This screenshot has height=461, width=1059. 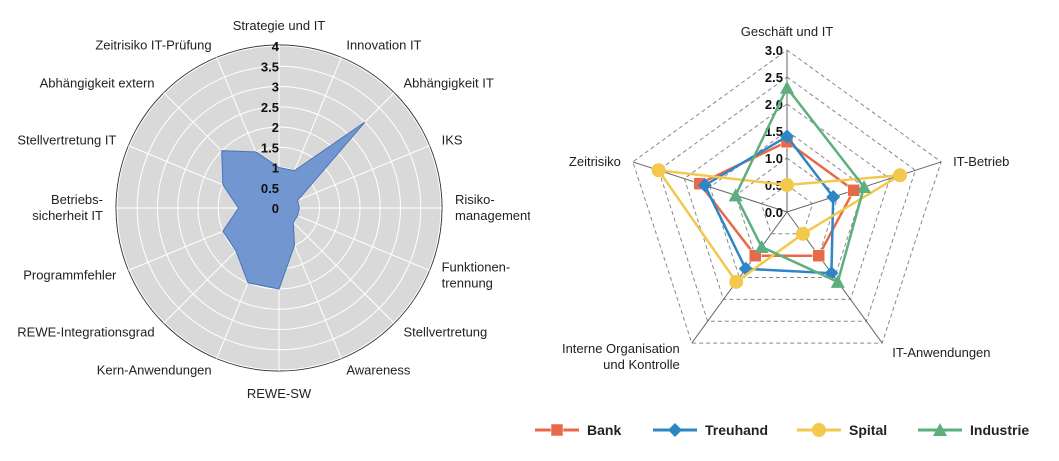 I want to click on radial-tick-label: 2, so click(x=275, y=127).